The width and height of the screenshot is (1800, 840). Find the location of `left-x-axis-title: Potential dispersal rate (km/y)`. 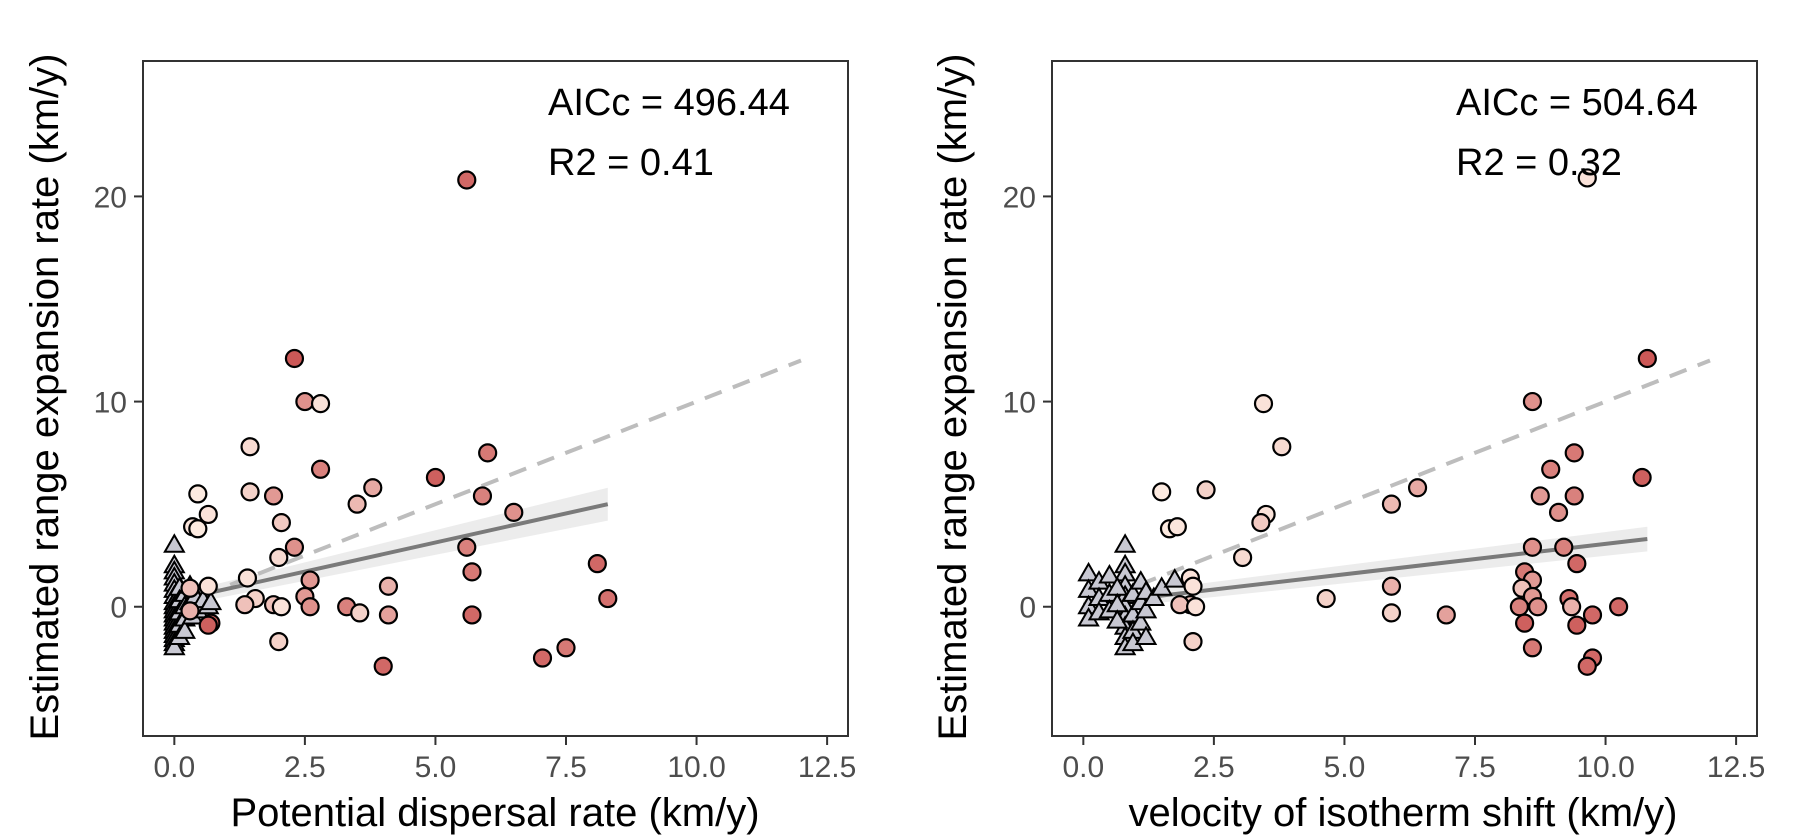

left-x-axis-title: Potential dispersal rate (km/y) is located at coordinates (494, 813).